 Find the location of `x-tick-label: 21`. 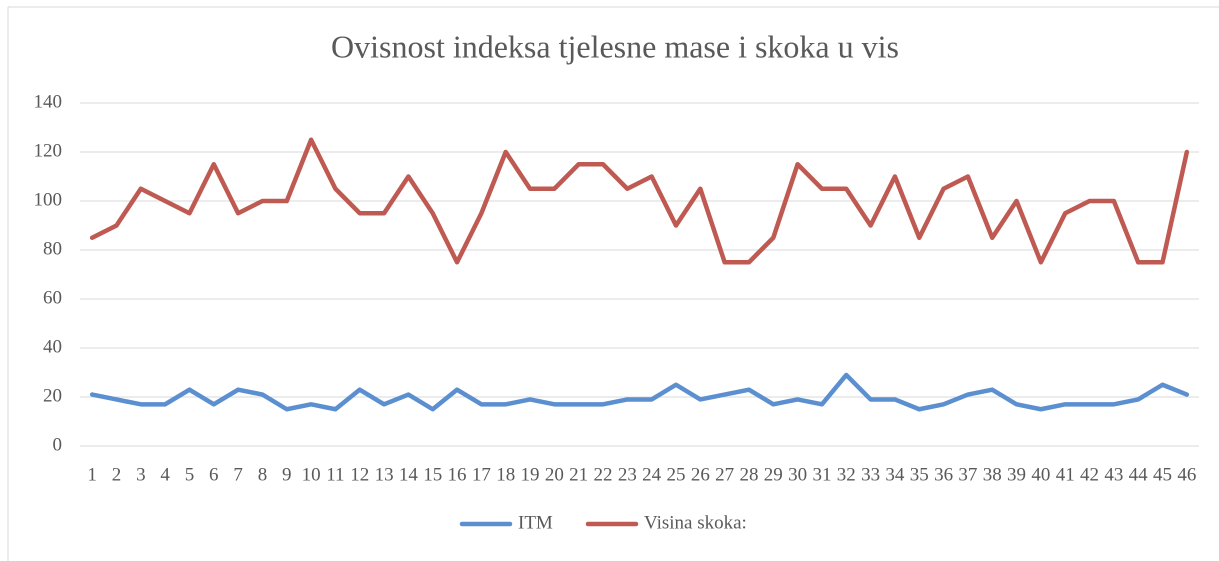

x-tick-label: 21 is located at coordinates (578, 474).